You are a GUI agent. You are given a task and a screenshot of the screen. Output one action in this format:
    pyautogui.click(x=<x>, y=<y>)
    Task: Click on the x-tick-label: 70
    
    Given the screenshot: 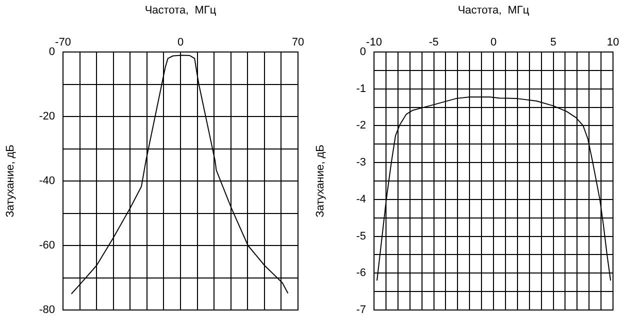 What is the action you would take?
    pyautogui.click(x=298, y=42)
    